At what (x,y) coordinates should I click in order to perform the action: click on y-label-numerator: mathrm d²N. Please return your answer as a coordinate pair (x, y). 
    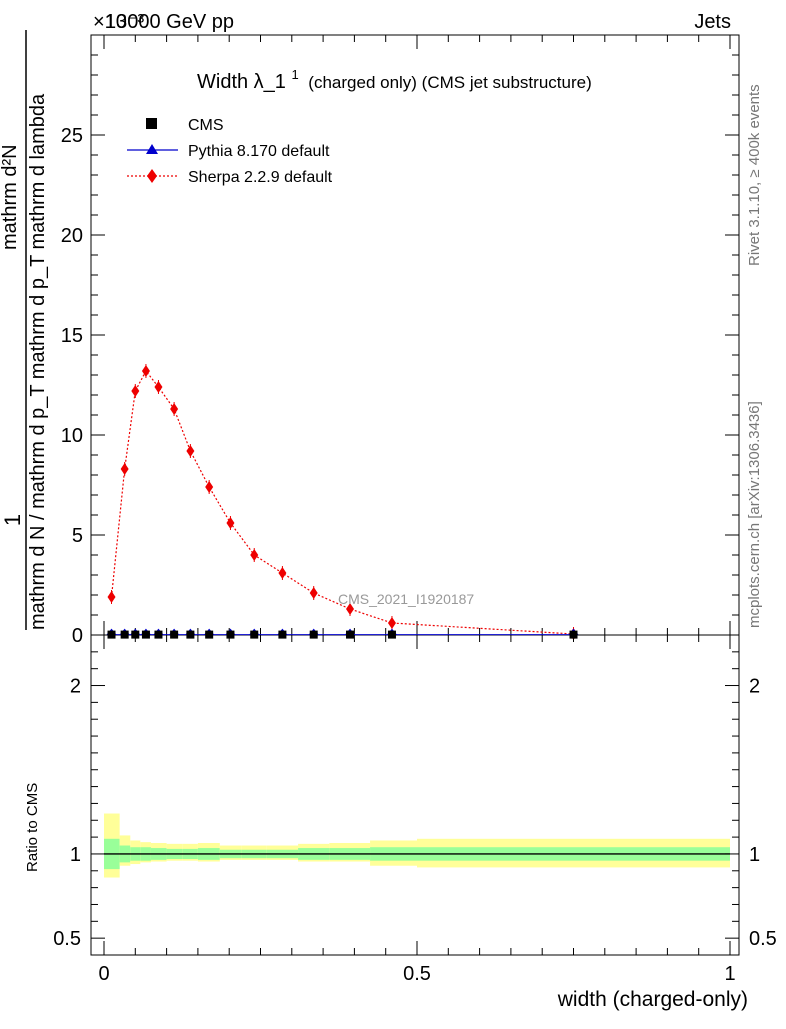
    Looking at the image, I should click on (10, 197).